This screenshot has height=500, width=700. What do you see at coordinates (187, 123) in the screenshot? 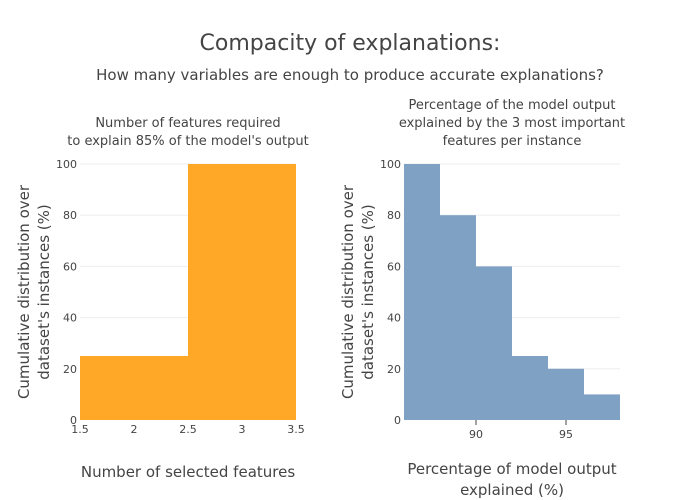
I see `panel-title-line: Number of features required` at bounding box center [187, 123].